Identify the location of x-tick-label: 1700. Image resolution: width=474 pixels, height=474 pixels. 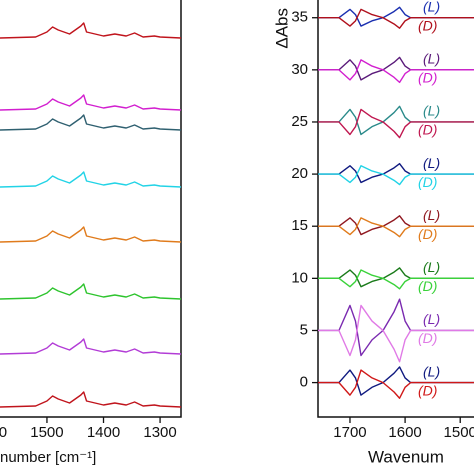
(349, 432).